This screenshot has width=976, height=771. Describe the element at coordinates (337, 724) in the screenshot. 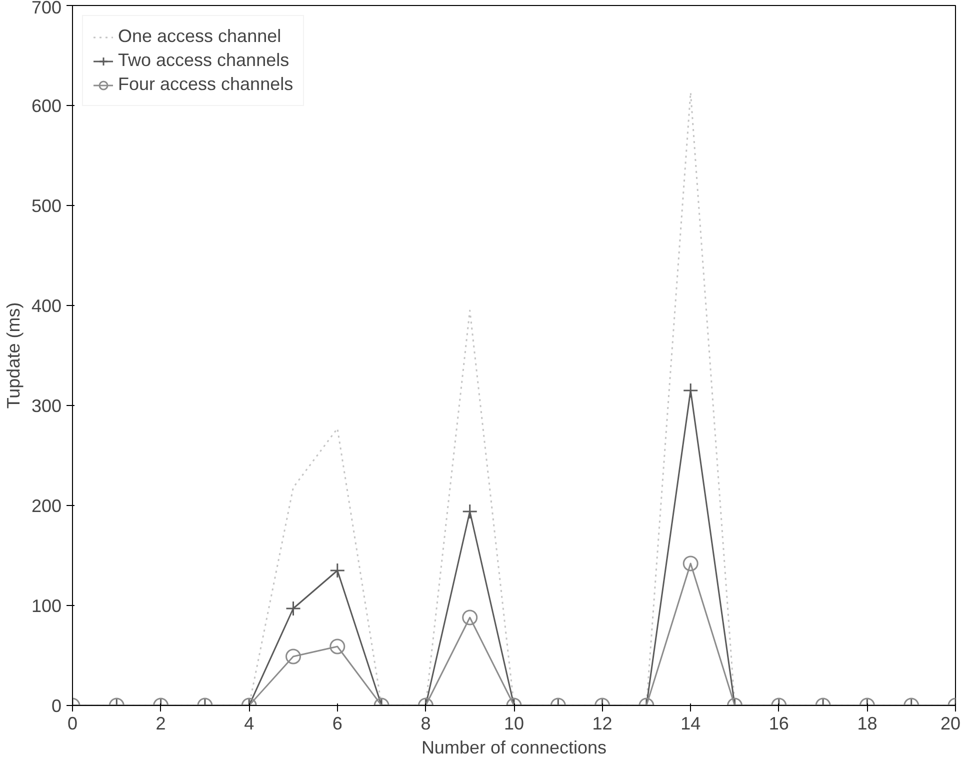

I see `x-tick-label: 6` at that location.